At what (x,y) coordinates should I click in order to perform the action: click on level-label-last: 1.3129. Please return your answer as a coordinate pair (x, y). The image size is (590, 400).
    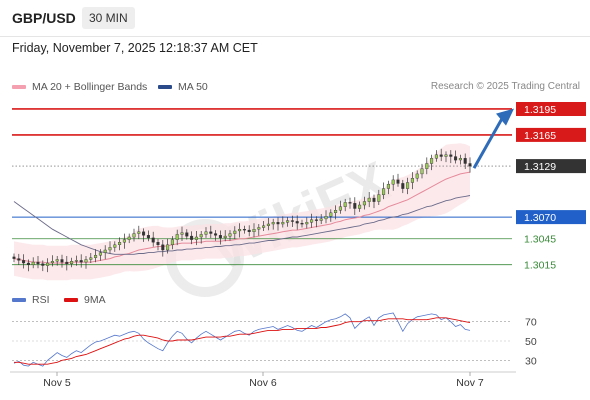
    Looking at the image, I should click on (540, 167).